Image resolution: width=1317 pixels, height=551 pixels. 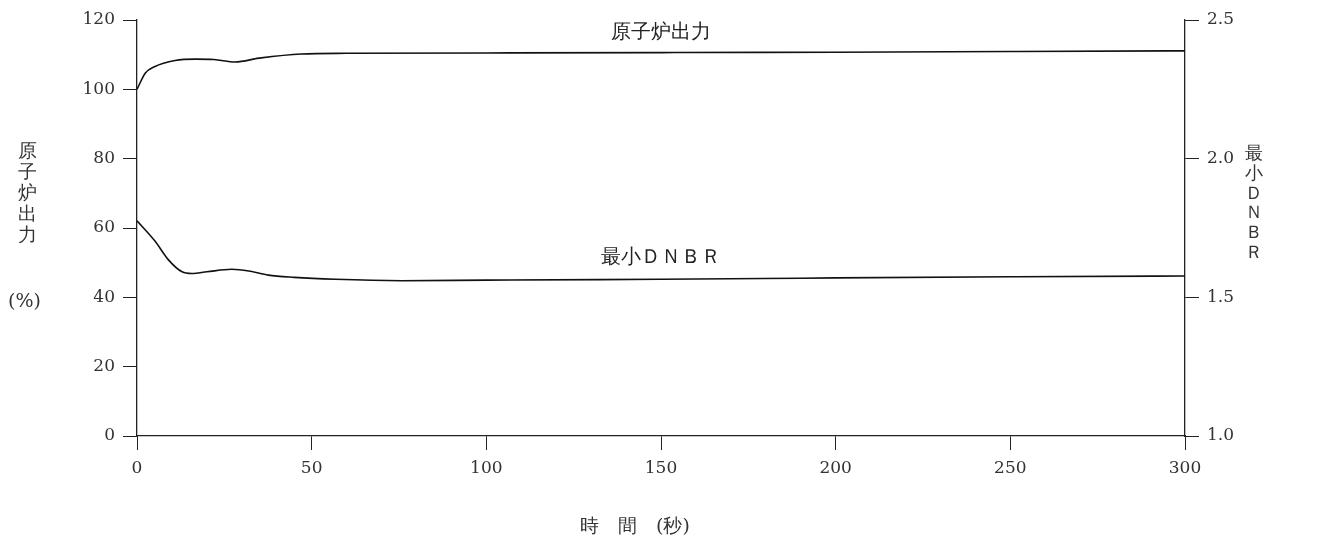 I want to click on x-axis-title: 時 間 (秒), so click(x=635, y=525).